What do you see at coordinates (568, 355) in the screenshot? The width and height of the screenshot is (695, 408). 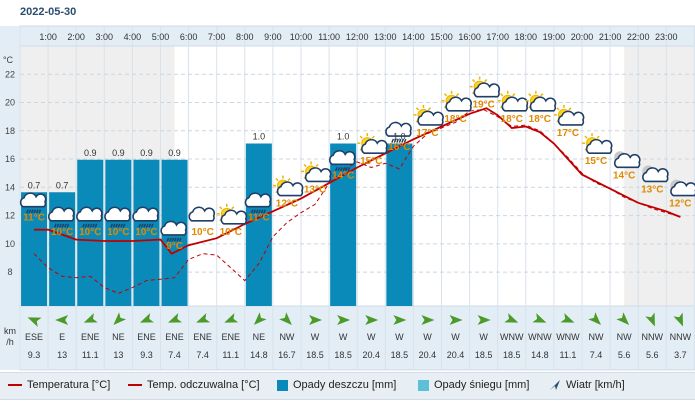 I see `wind-speed-label: 11.1` at bounding box center [568, 355].